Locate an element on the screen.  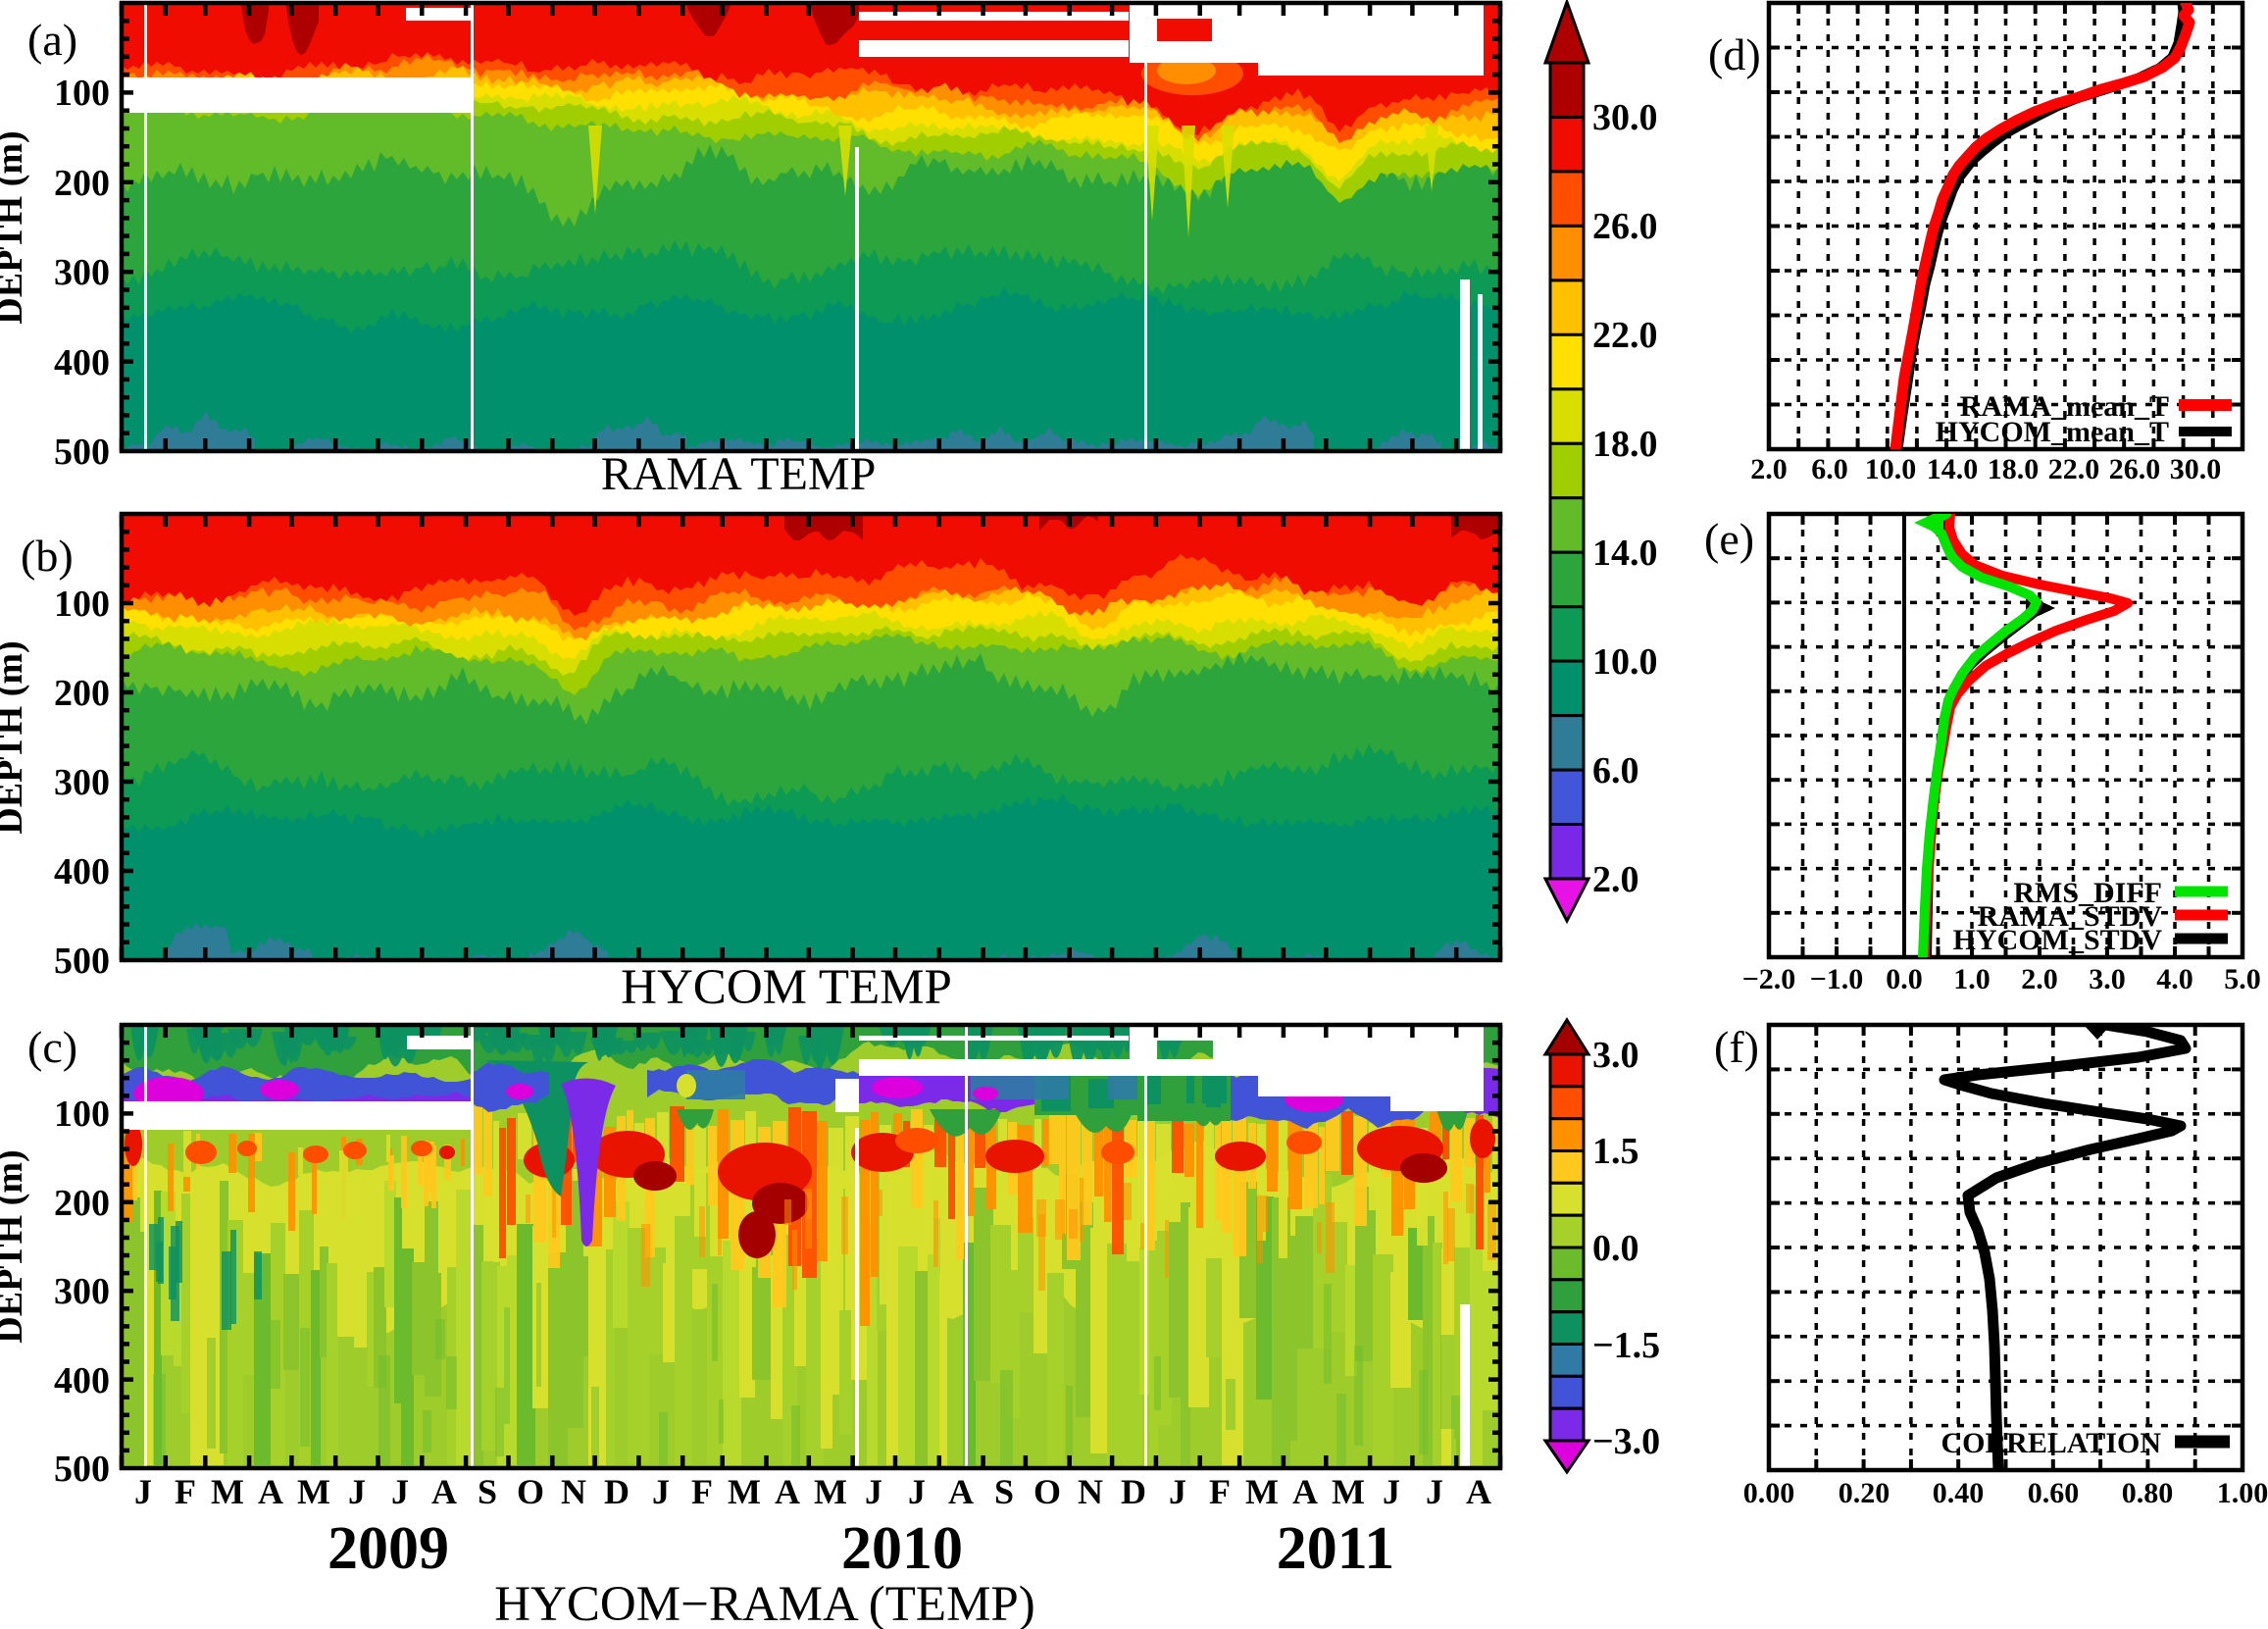
svg-text: HYCOM_mean_T is located at coordinates (2052, 432).